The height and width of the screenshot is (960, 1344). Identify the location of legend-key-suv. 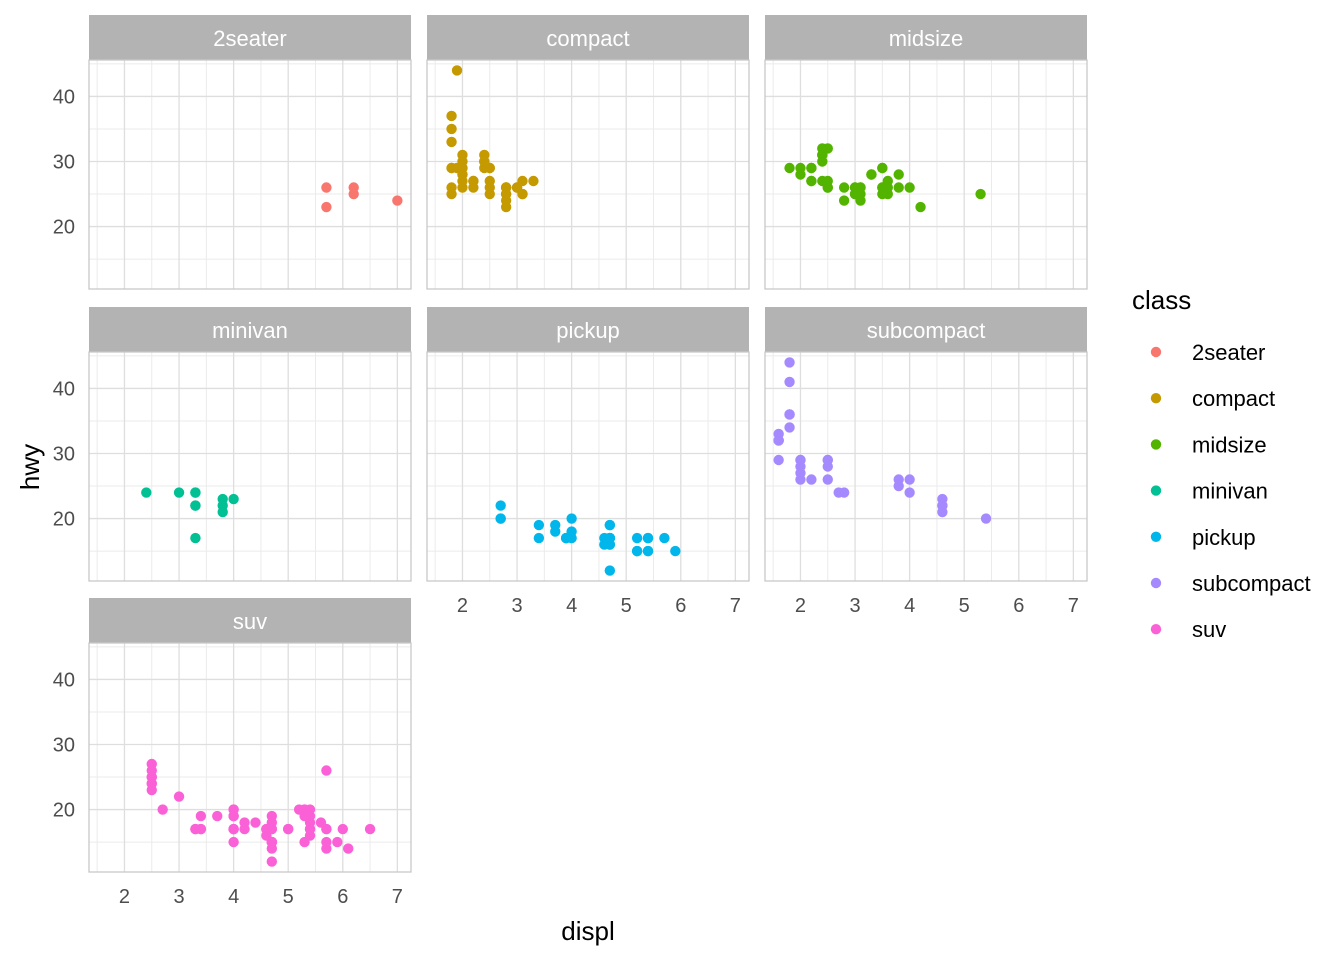
(1156, 629).